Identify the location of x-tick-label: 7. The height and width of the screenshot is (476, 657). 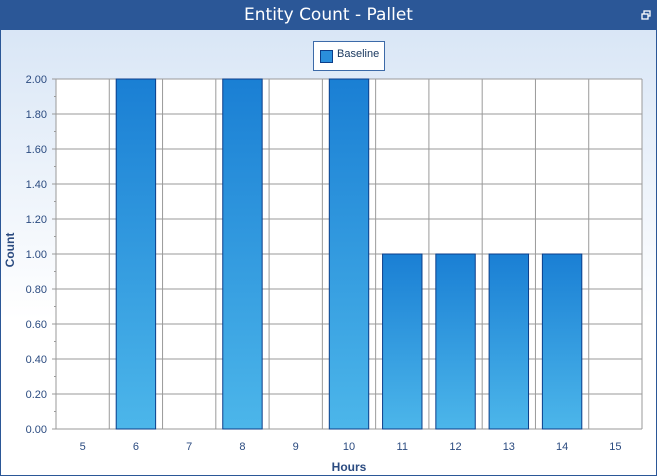
(189, 447).